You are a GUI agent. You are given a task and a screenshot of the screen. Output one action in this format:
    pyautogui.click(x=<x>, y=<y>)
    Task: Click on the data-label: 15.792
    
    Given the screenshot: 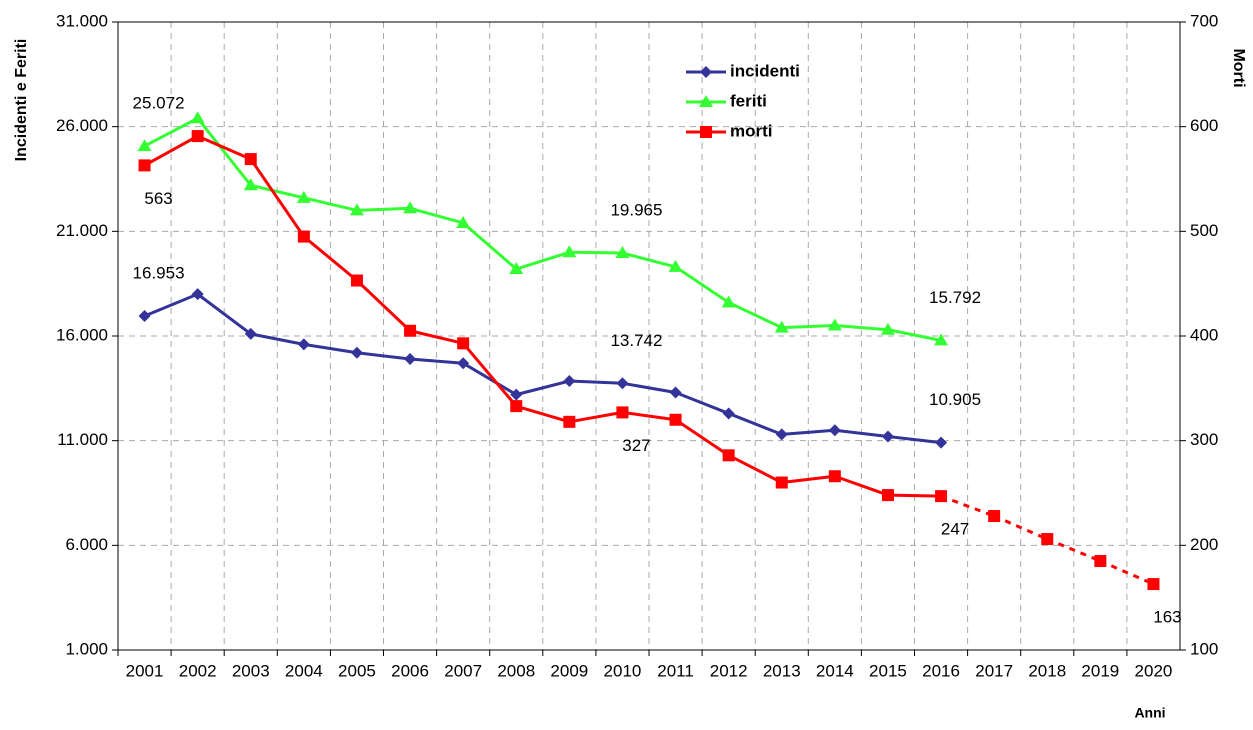 What is the action you would take?
    pyautogui.click(x=955, y=297)
    